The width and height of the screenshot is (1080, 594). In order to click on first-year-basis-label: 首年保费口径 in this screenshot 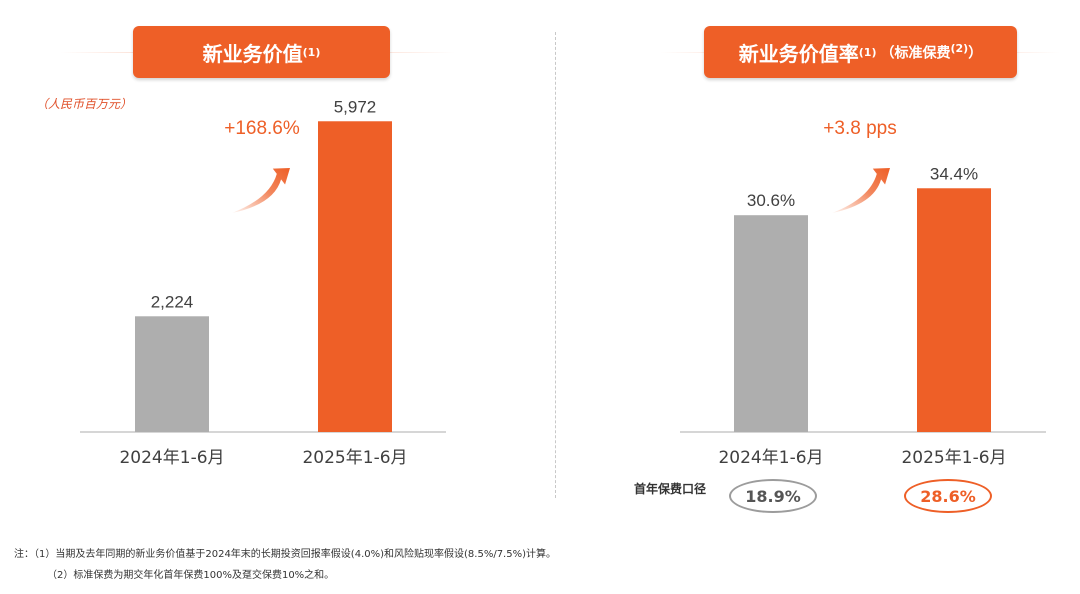, I will do `click(670, 489)`.